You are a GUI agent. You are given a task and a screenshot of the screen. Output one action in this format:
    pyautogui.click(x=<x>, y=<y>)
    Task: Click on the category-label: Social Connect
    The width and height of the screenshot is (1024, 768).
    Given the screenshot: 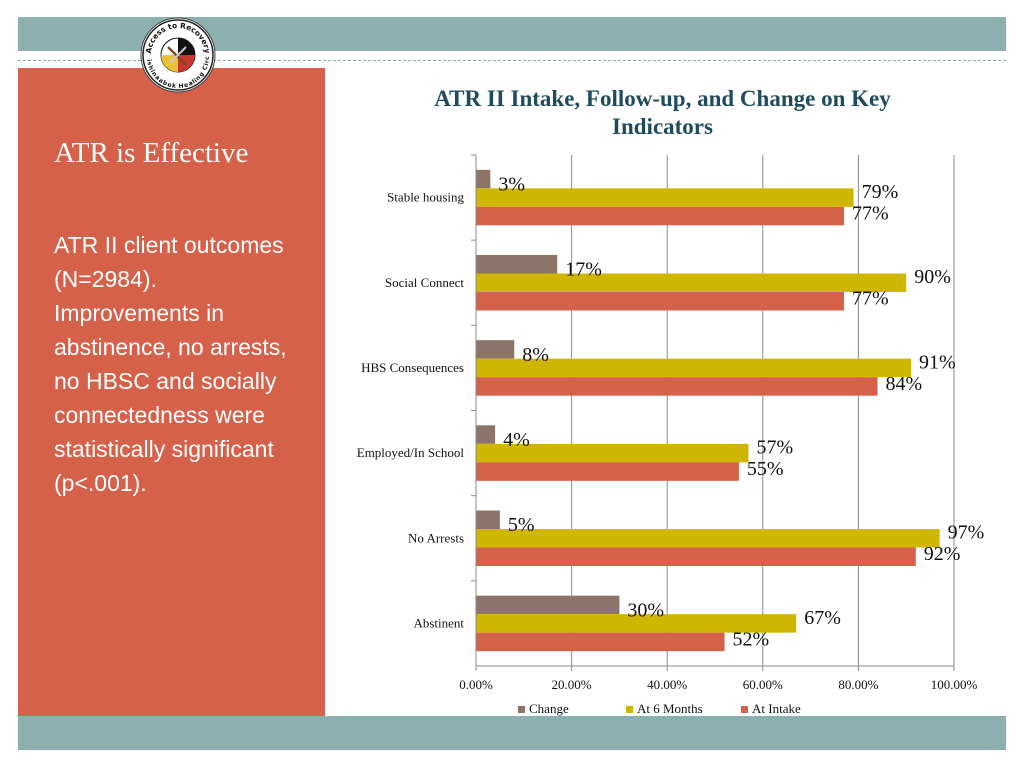 What is the action you would take?
    pyautogui.click(x=424, y=282)
    